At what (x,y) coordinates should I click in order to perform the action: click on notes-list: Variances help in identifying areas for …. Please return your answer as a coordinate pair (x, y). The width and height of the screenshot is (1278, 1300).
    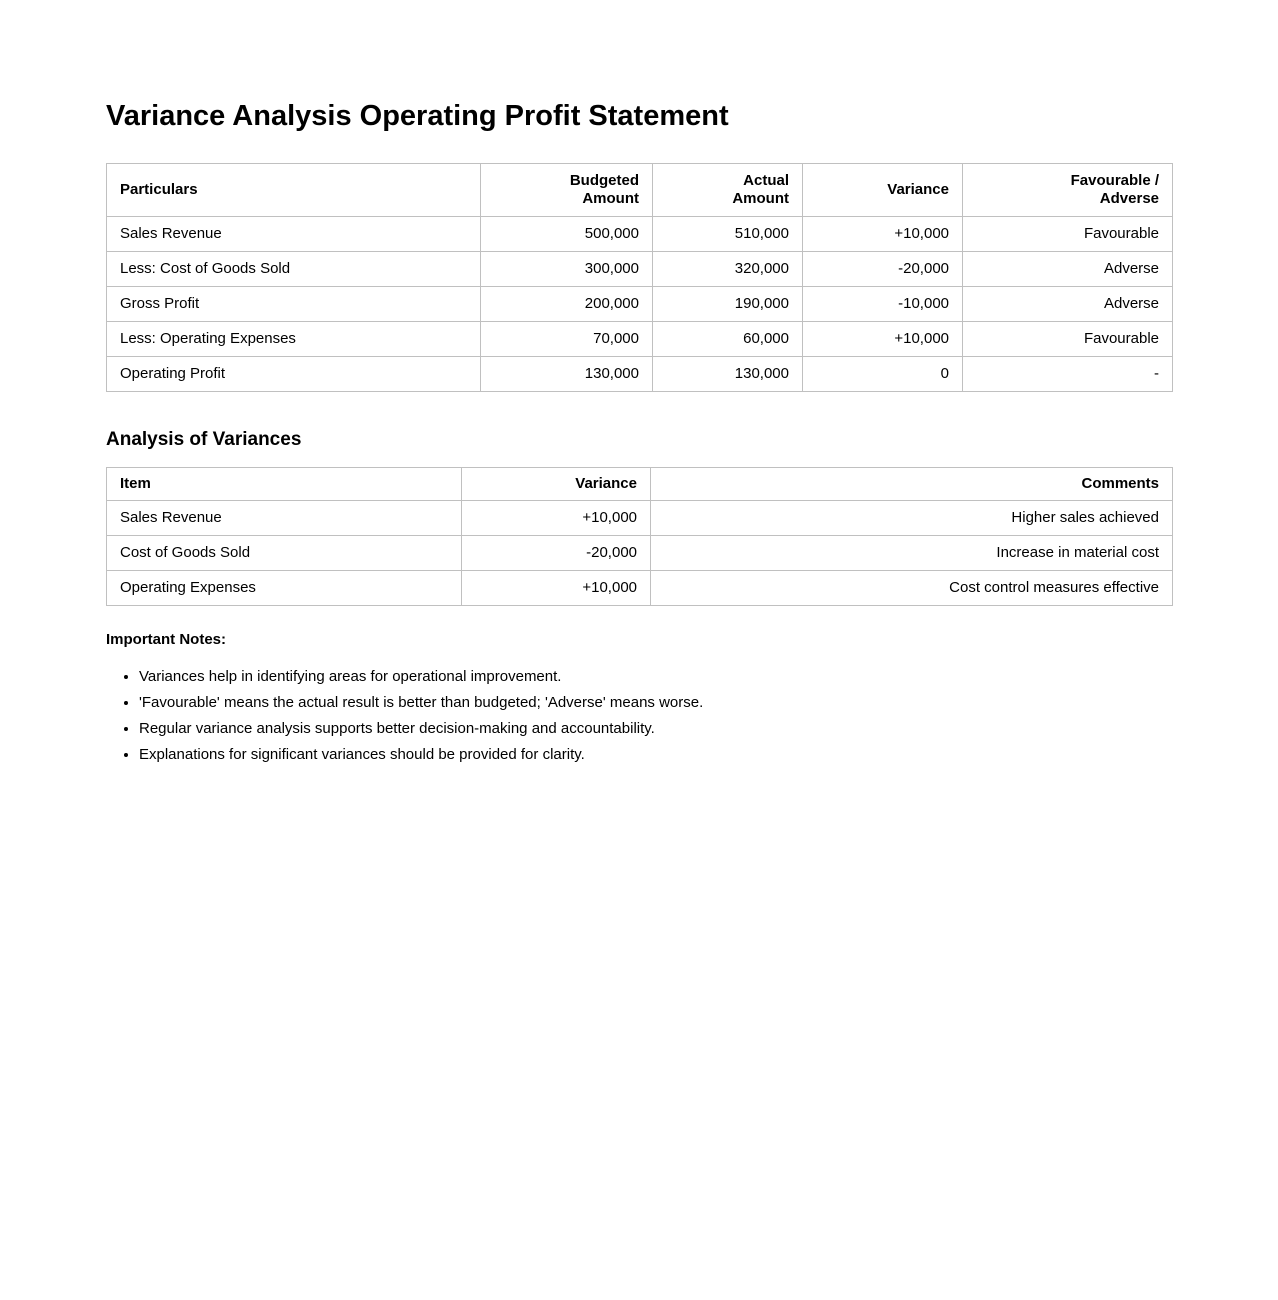
    Looking at the image, I should click on (639, 715).